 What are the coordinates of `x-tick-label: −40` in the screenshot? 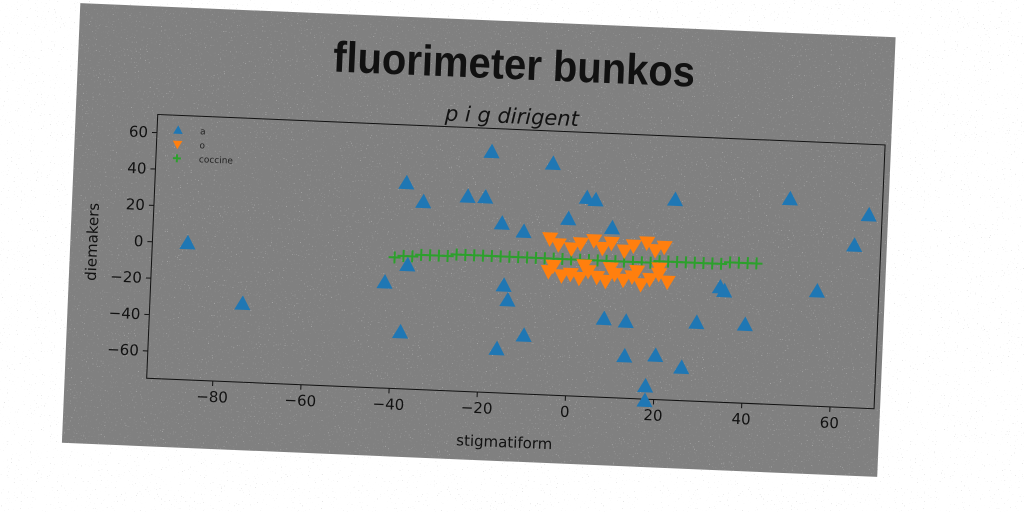 It's located at (388, 404).